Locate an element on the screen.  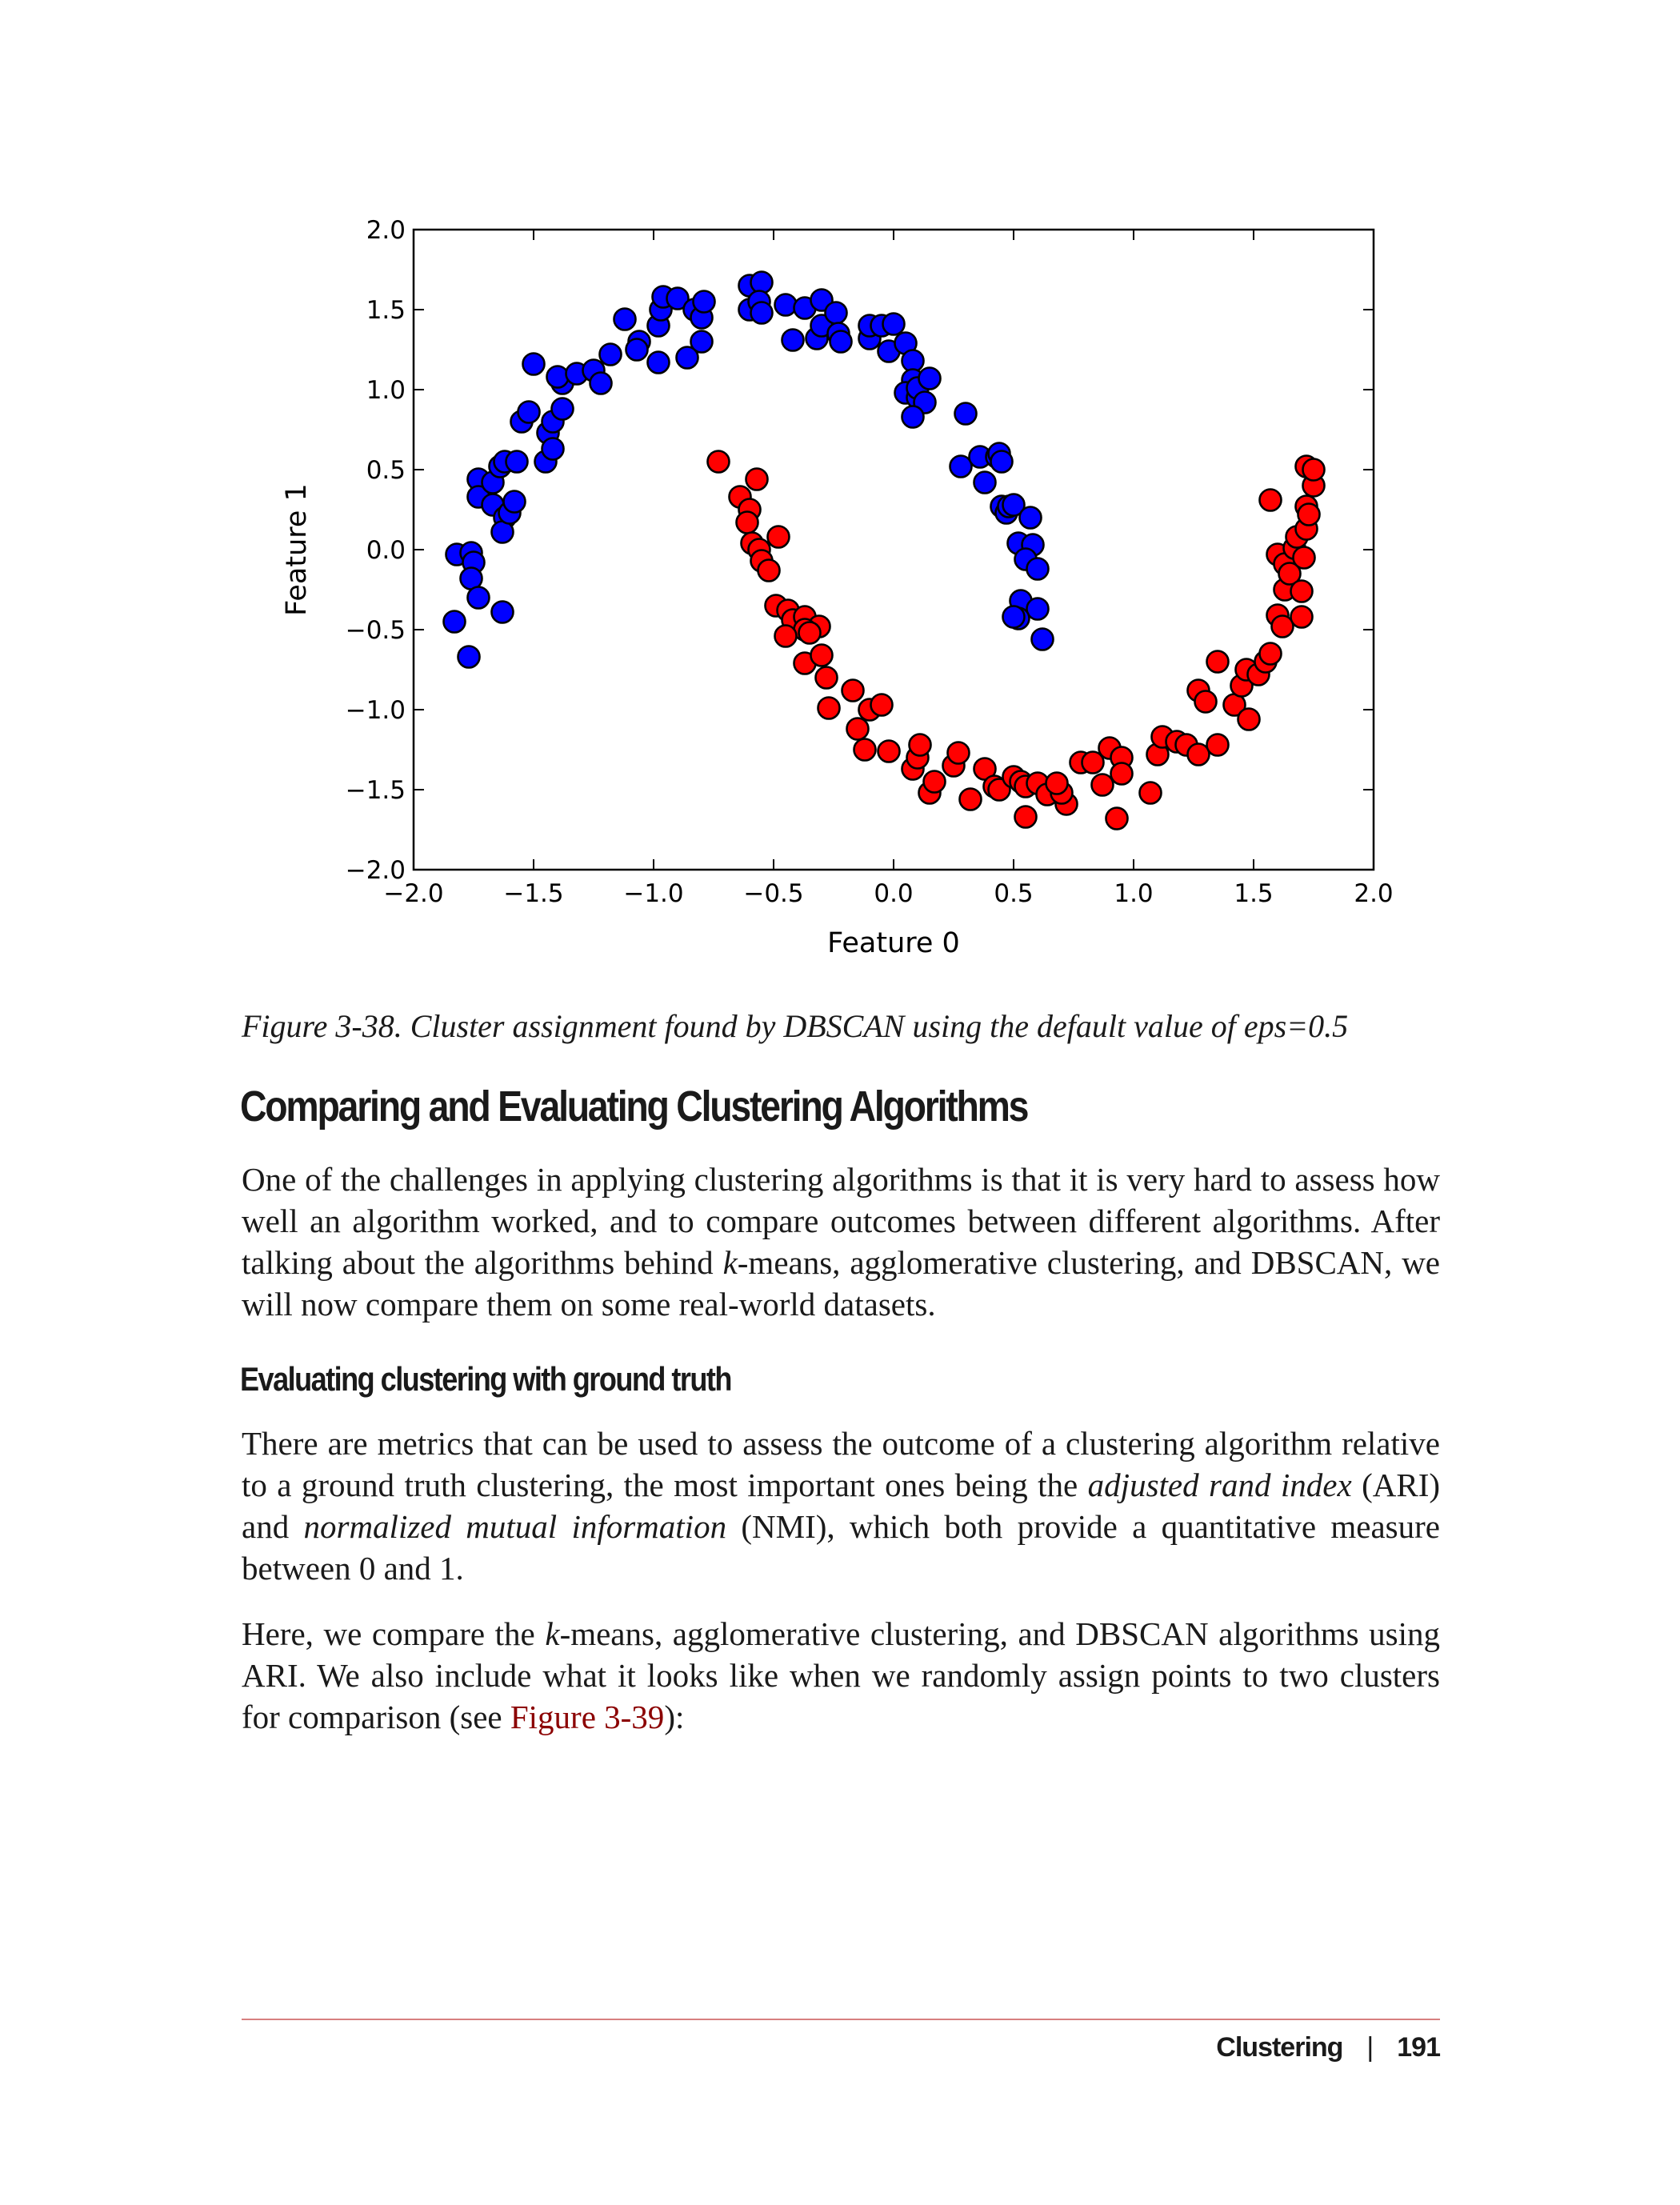
emphasis-k: k is located at coordinates (730, 1262).